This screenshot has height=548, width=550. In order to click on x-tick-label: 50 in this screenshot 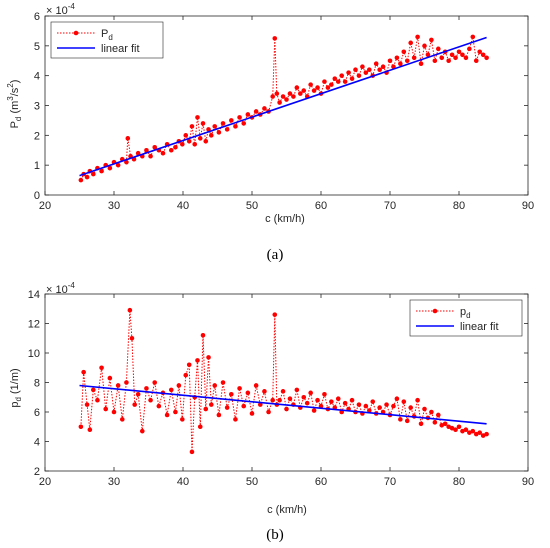, I will do `click(252, 206)`.